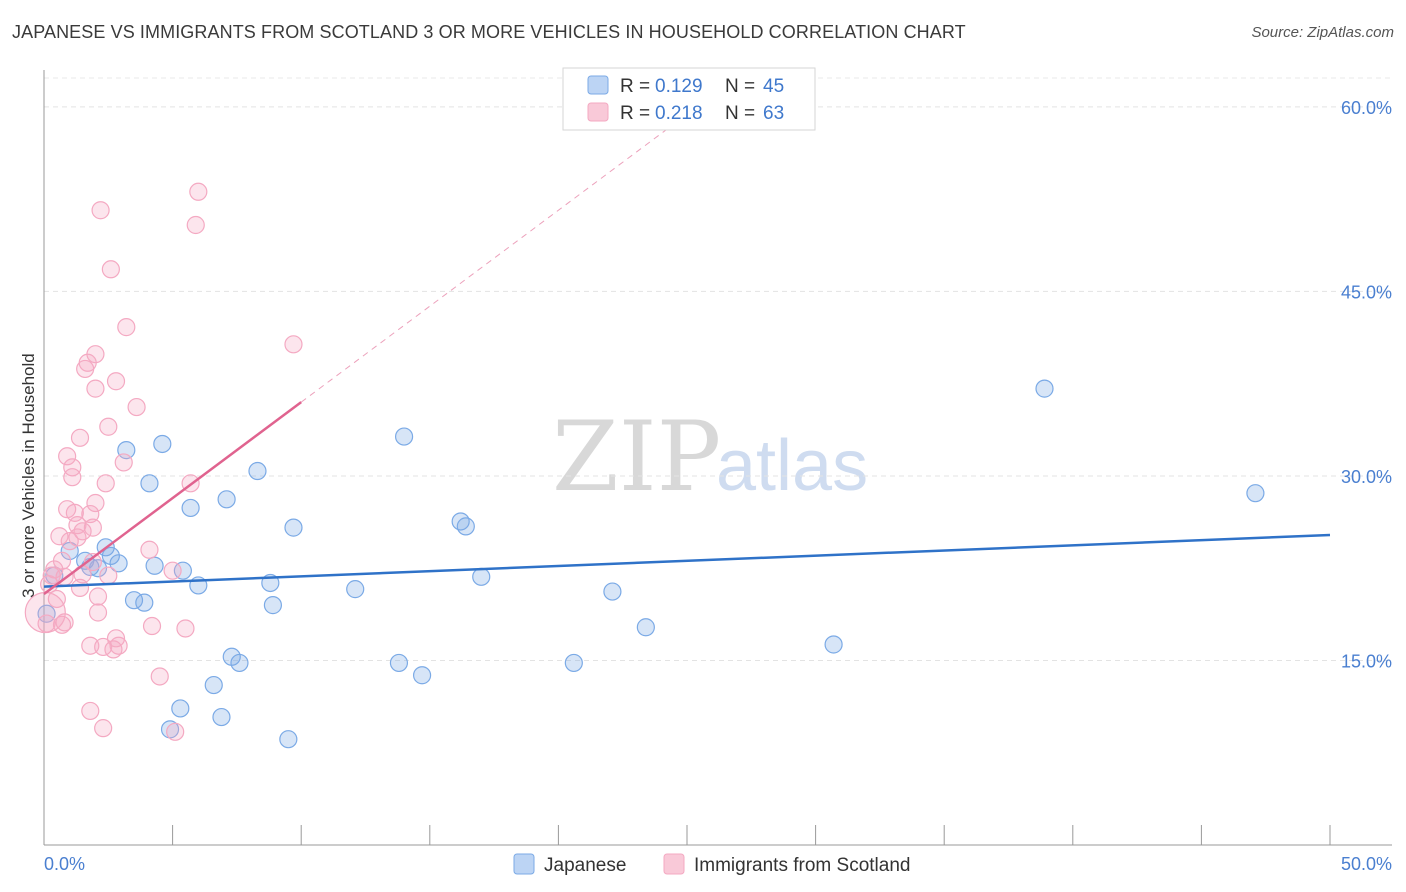 The image size is (1406, 892). I want to click on trend-line-japanese, so click(687, 560).